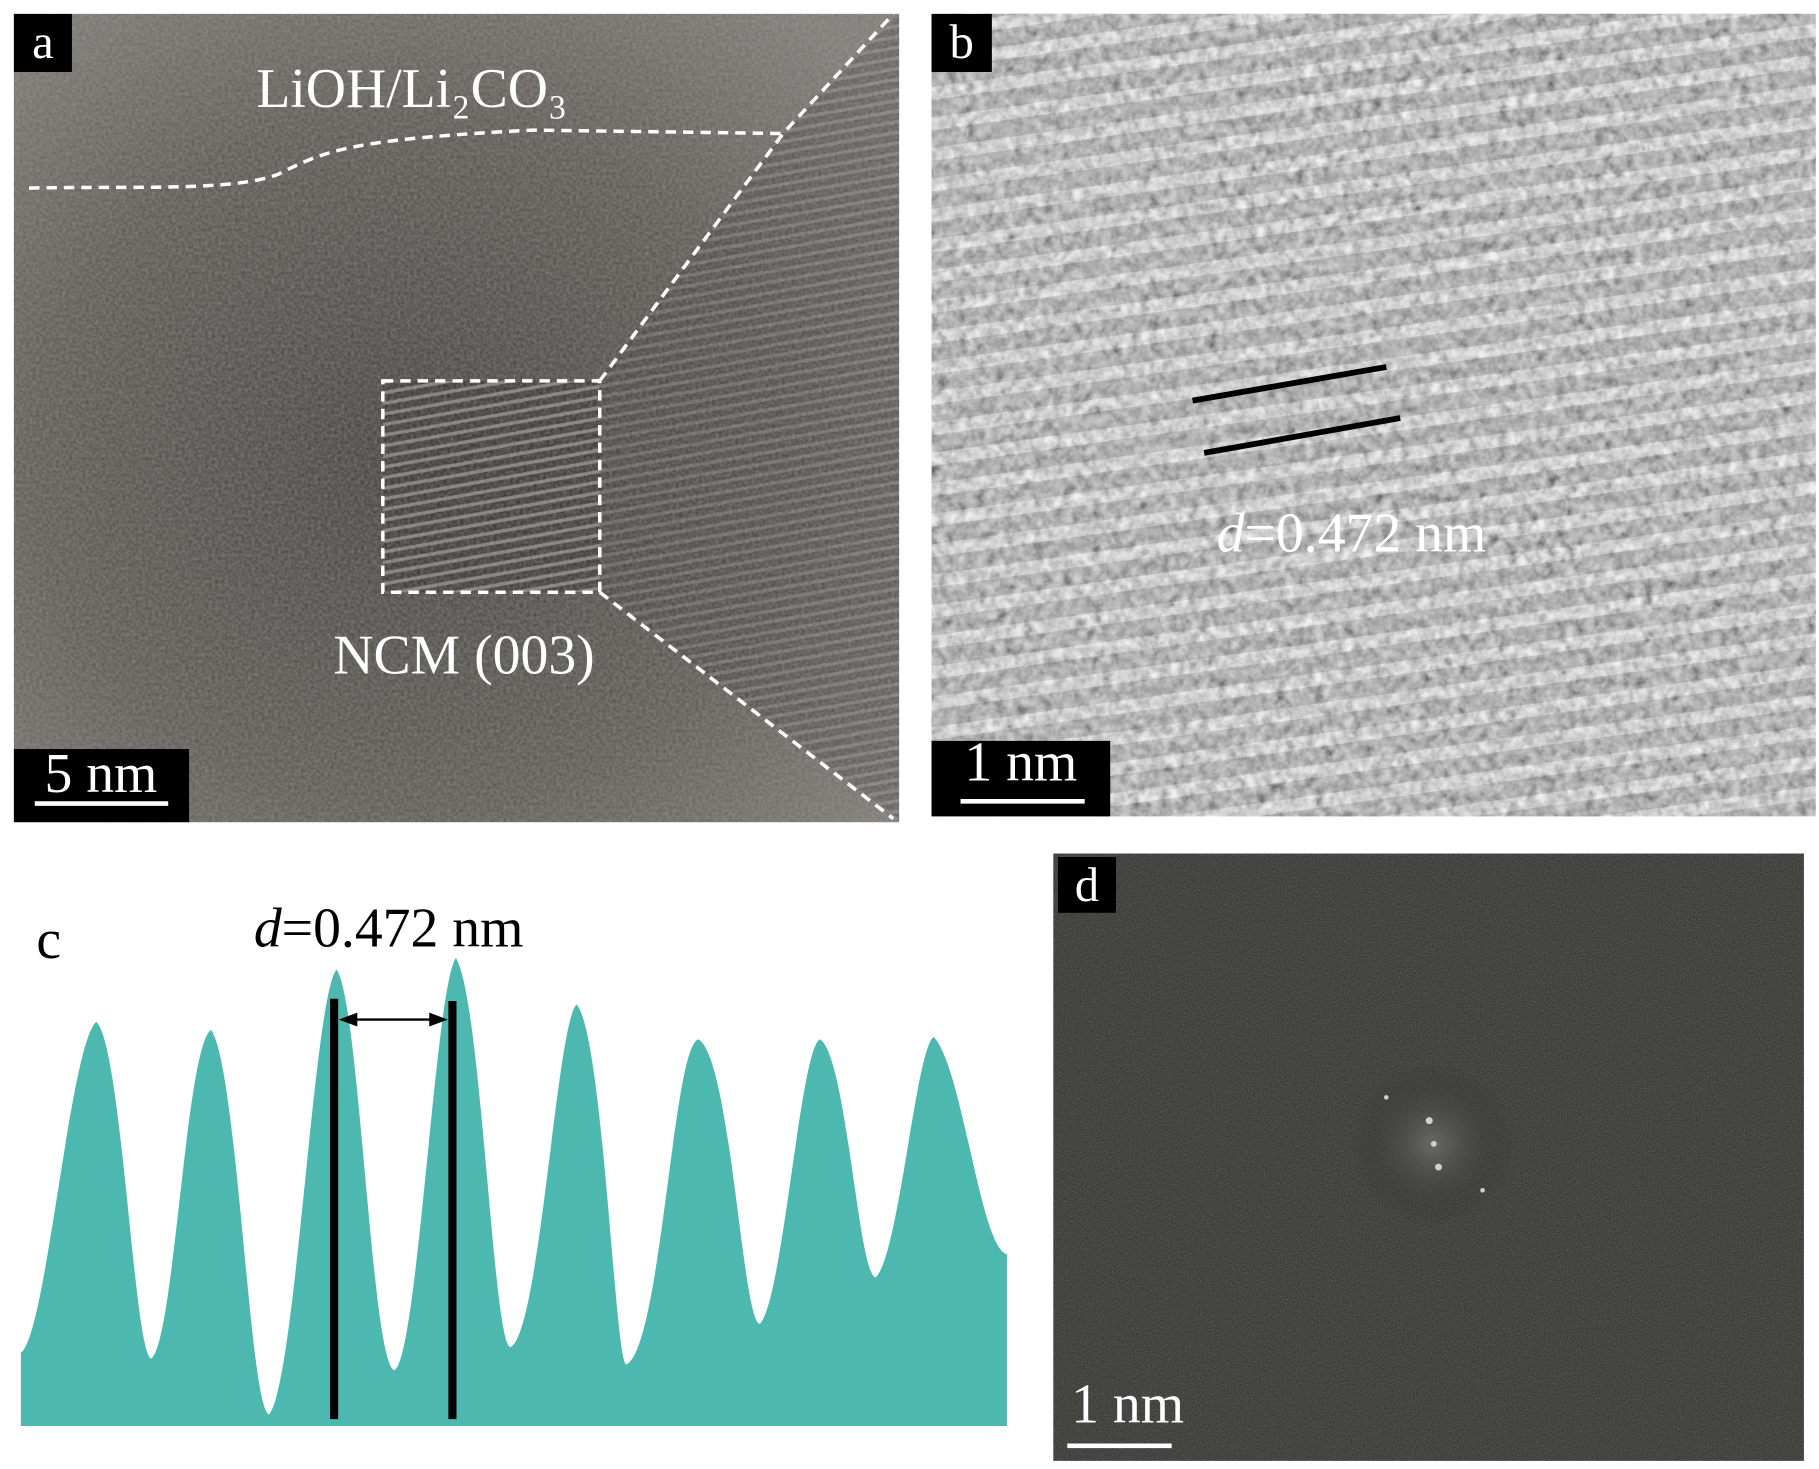 The image size is (1819, 1469). I want to click on zoom-box, so click(491, 486).